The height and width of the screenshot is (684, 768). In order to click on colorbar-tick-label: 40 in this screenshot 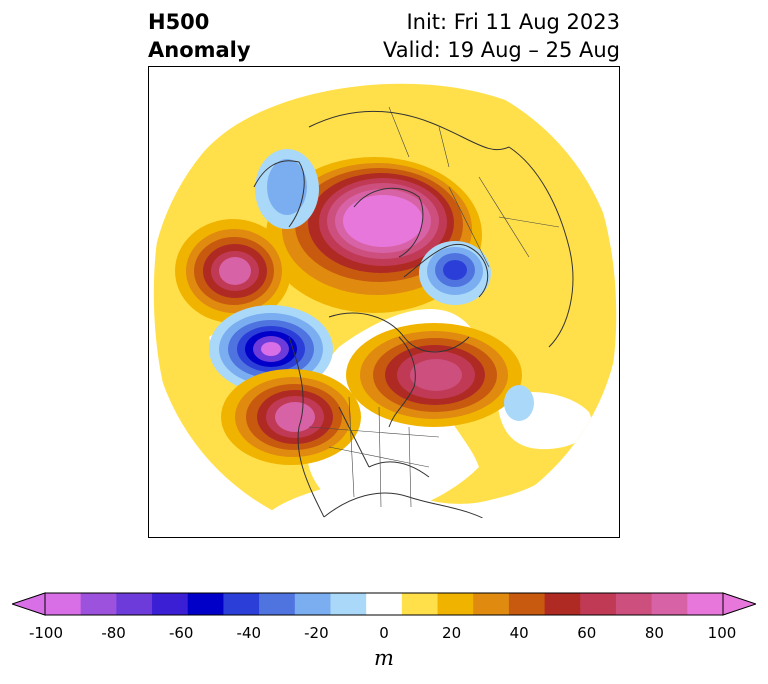, I will do `click(519, 633)`.